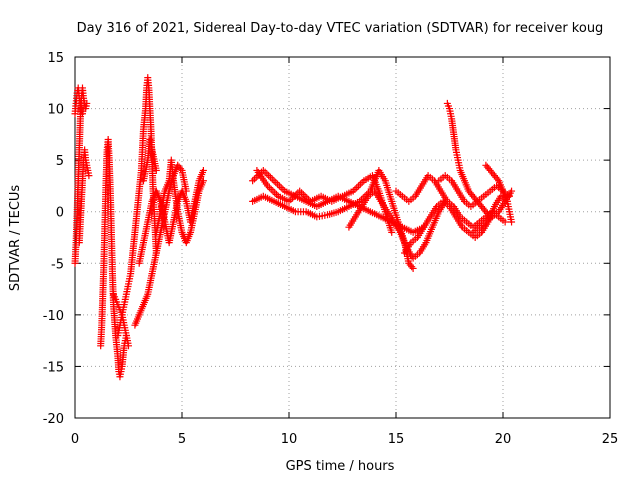 Image resolution: width=640 pixels, height=480 pixels. What do you see at coordinates (182, 439) in the screenshot?
I see `x-tick-label: 5` at bounding box center [182, 439].